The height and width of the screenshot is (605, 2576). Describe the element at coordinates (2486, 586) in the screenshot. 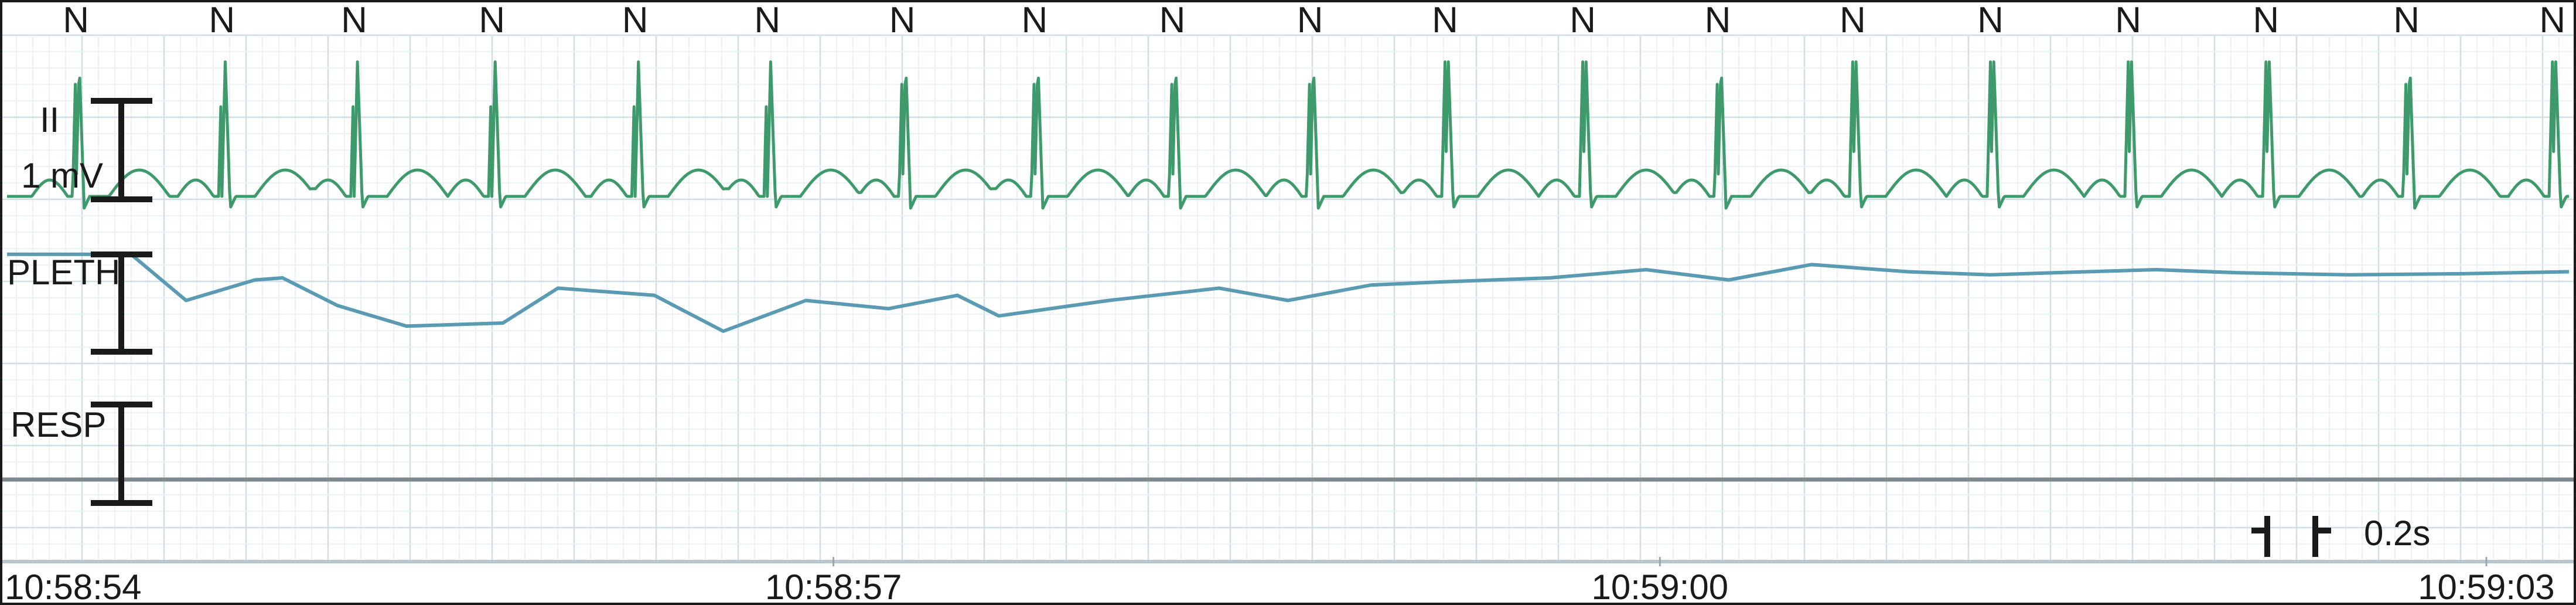

I see `timestamp-label-4: 10:59:03` at that location.